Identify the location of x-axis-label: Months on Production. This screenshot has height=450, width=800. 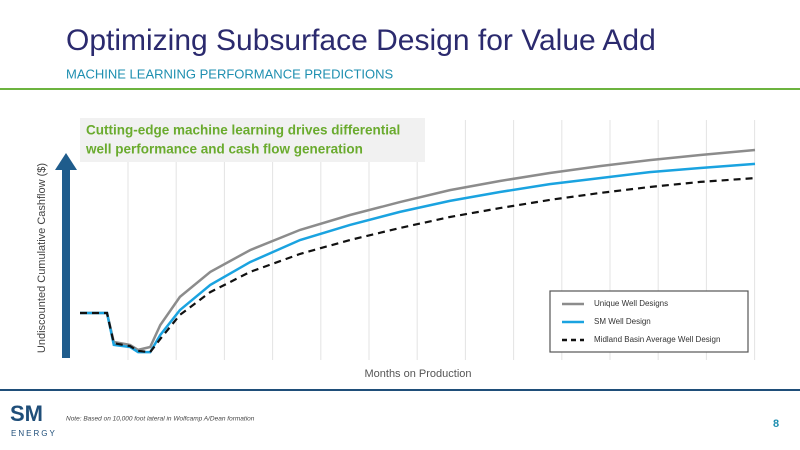
(417, 374).